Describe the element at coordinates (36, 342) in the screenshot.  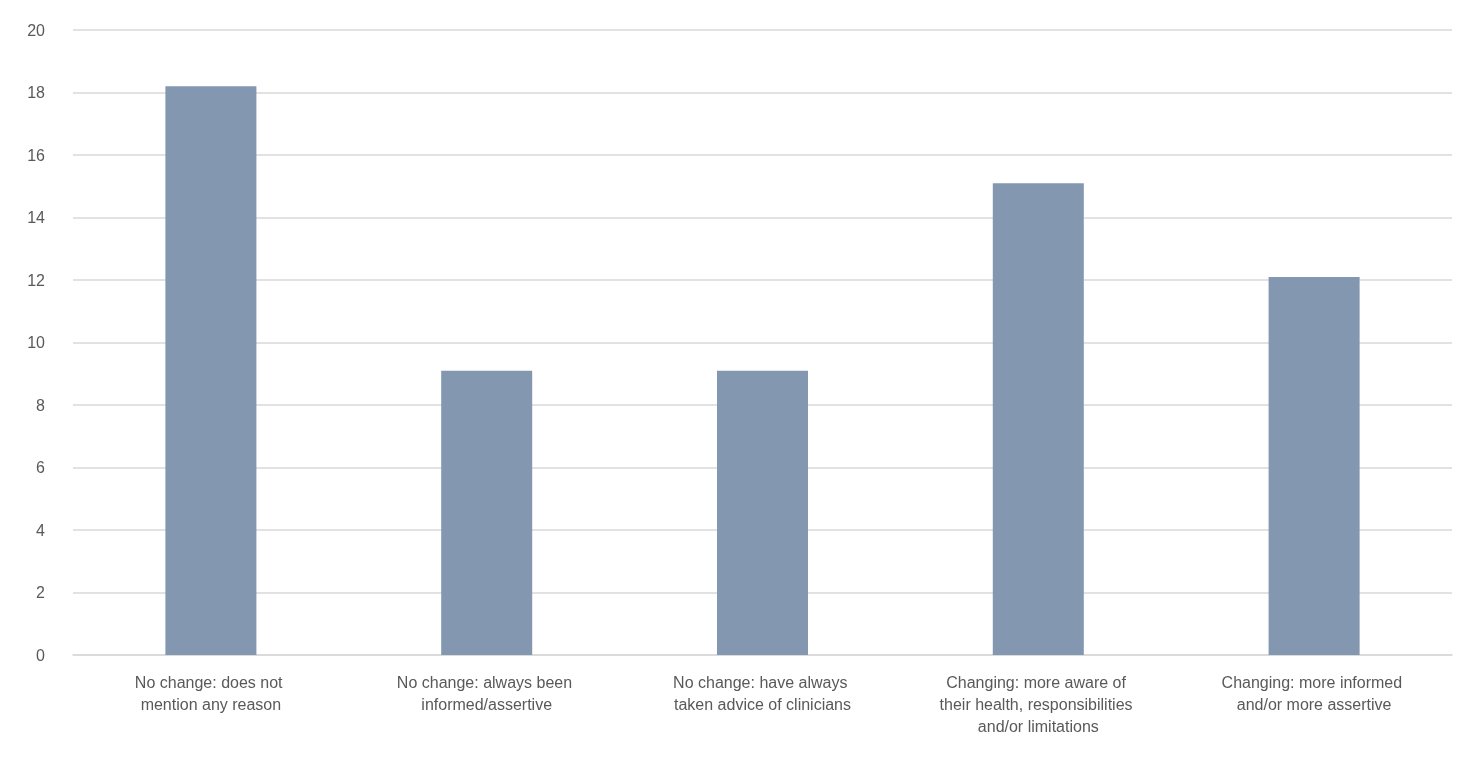
I see `y-tick-label: 10` at that location.